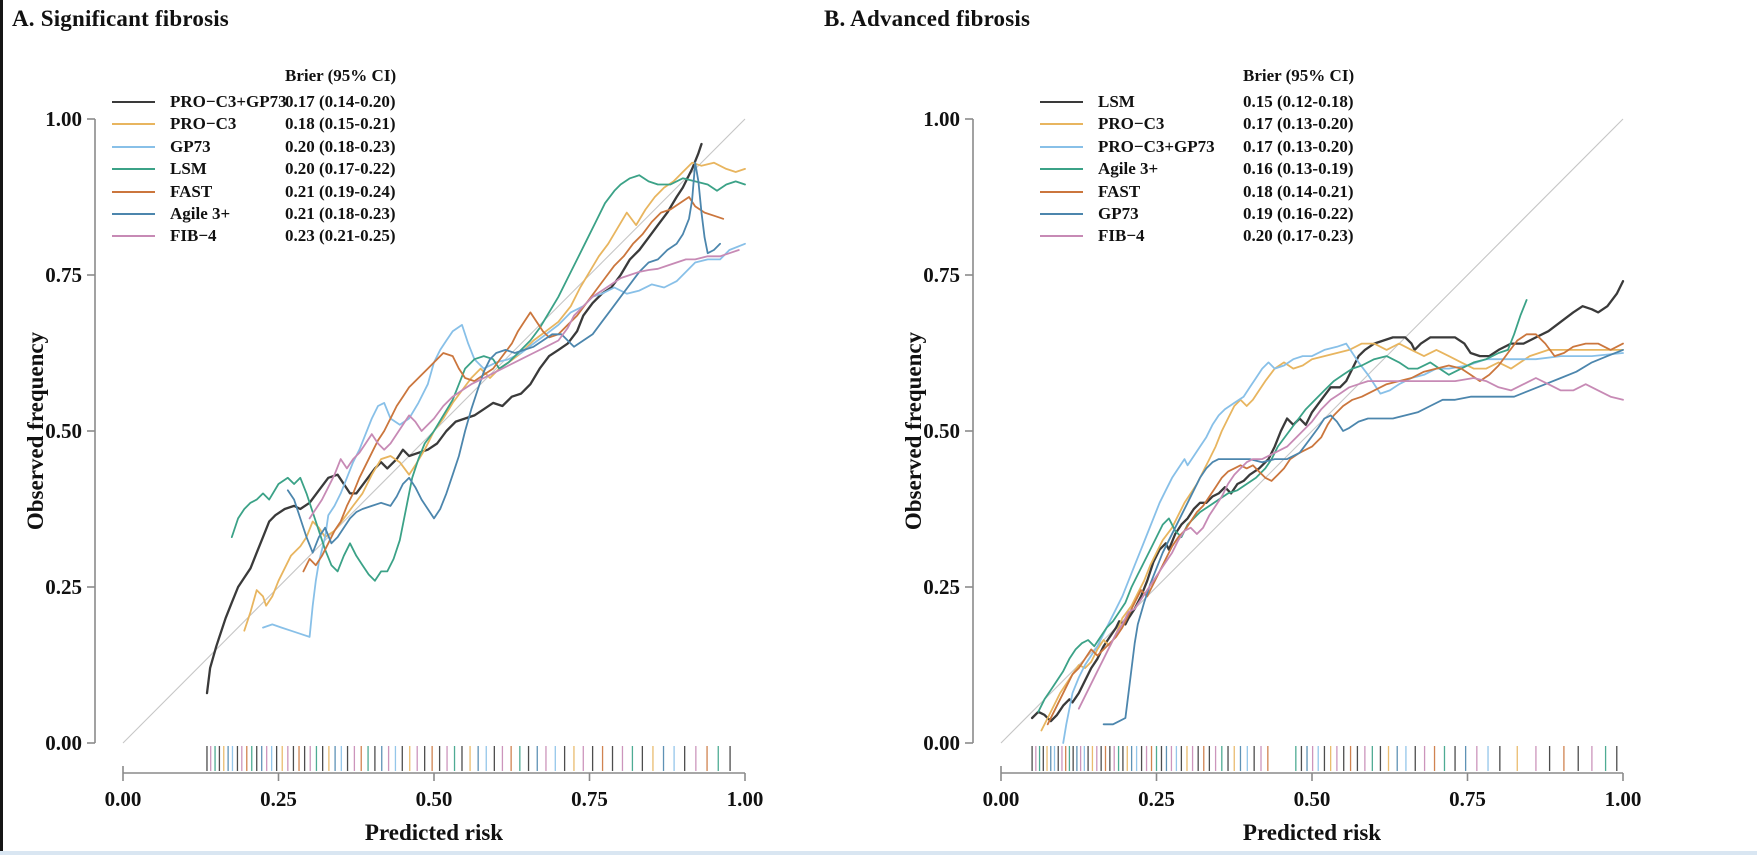  Describe the element at coordinates (1, 427) in the screenshot. I see `left-edge-line` at that location.